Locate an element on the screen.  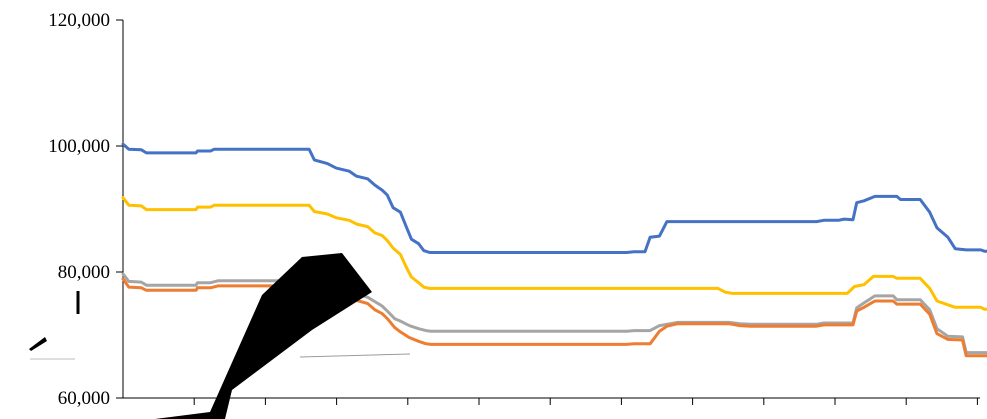
y-axis: 60,000 80,000 100,000 120,000 is located at coordinates (86, 209).